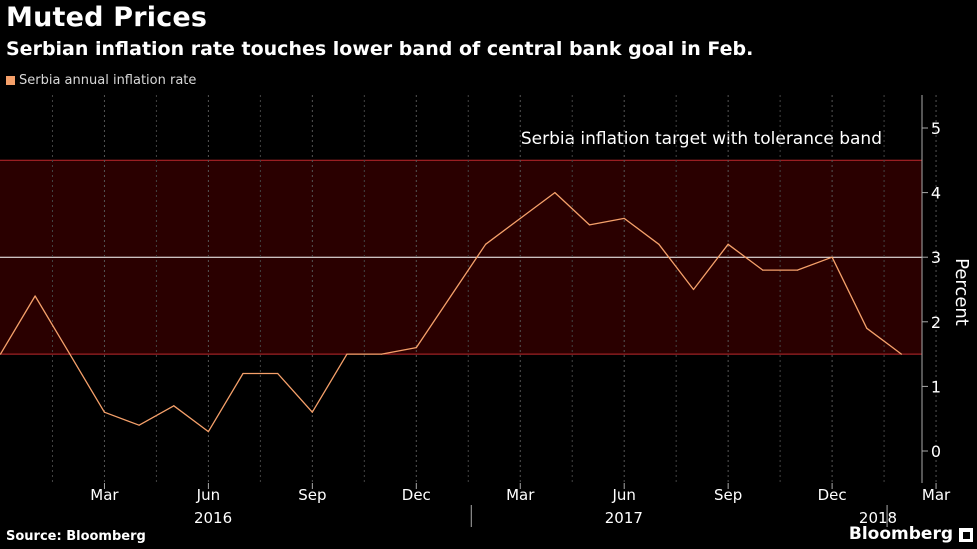  What do you see at coordinates (76, 536) in the screenshot?
I see `source-note: Source: Bloomberg` at bounding box center [76, 536].